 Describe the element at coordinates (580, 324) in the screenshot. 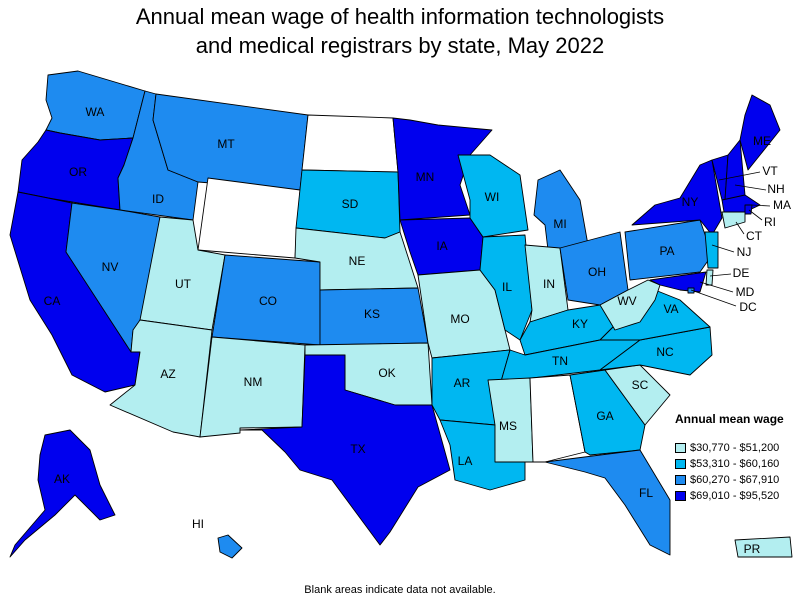

I see `state-label-ky: KY` at that location.